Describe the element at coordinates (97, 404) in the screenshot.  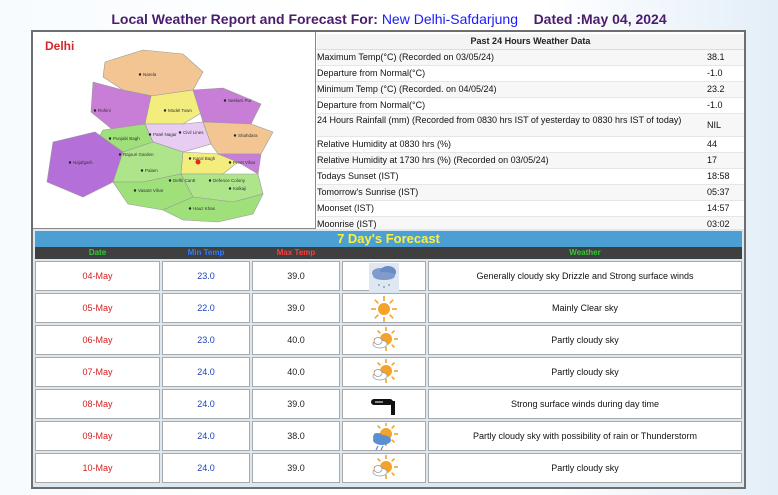
I see `forecast-date: 08-May` at that location.